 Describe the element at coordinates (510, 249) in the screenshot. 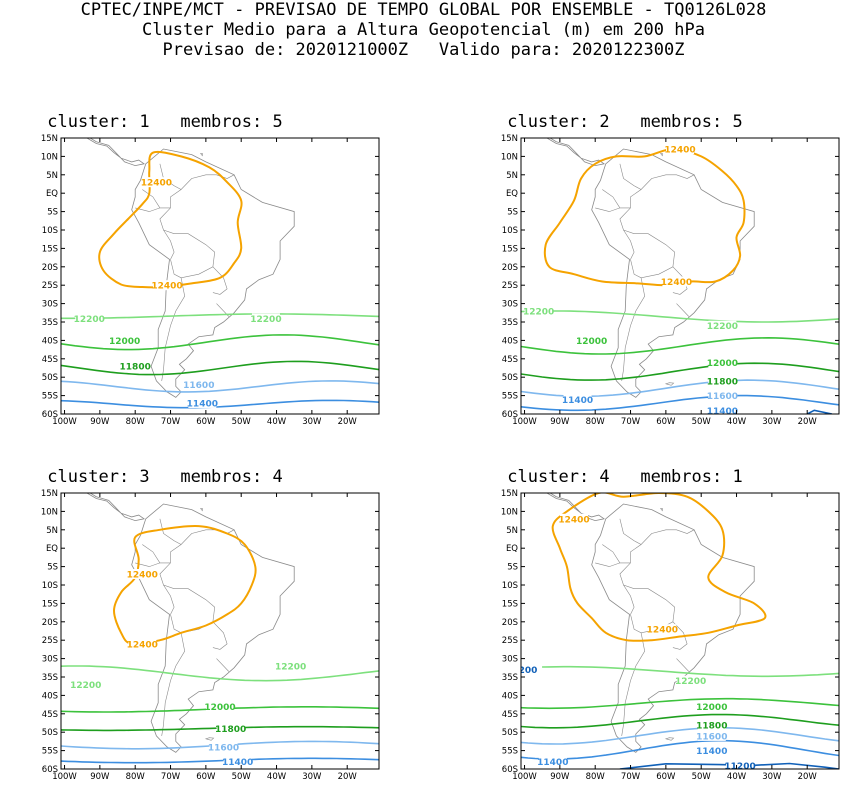

I see `lat-tick-label: 15S` at that location.